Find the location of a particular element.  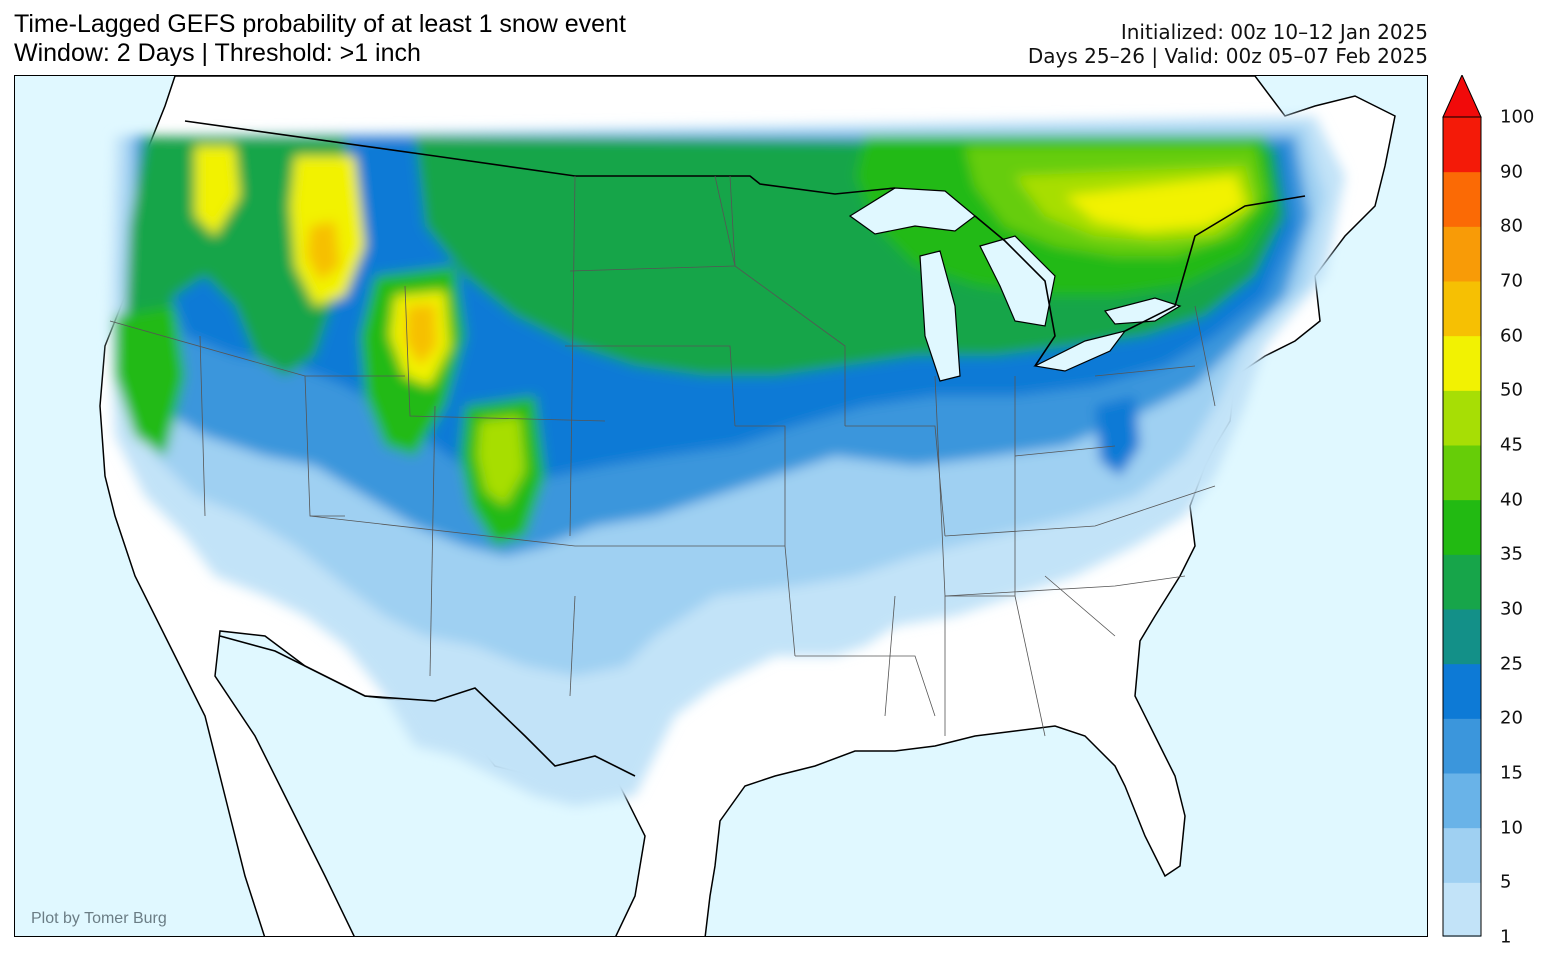

colorbar is located at coordinates (1462, 505).